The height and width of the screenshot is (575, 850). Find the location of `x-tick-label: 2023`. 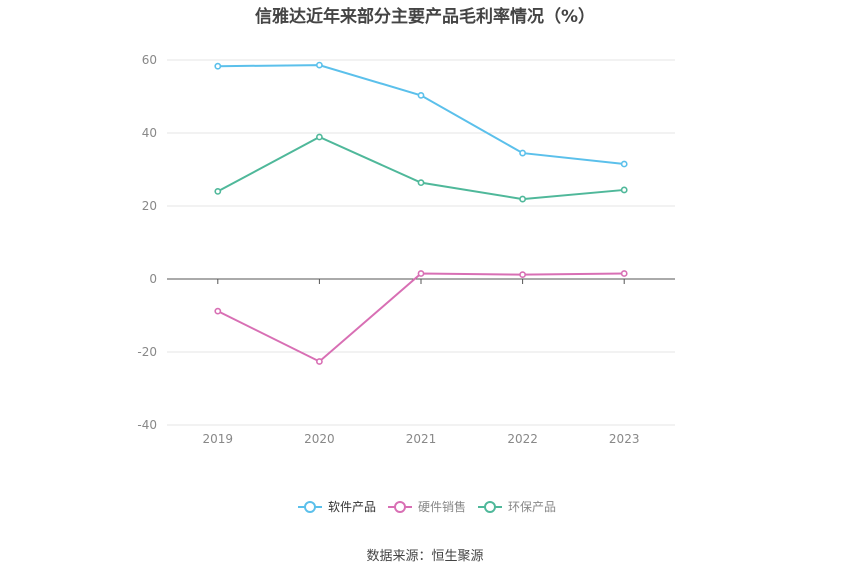

x-tick-label: 2023 is located at coordinates (624, 439).